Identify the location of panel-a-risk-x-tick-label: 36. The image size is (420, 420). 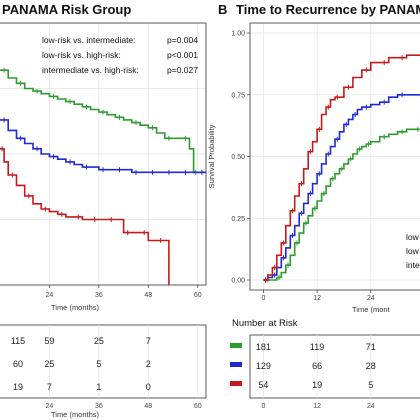
(99, 406).